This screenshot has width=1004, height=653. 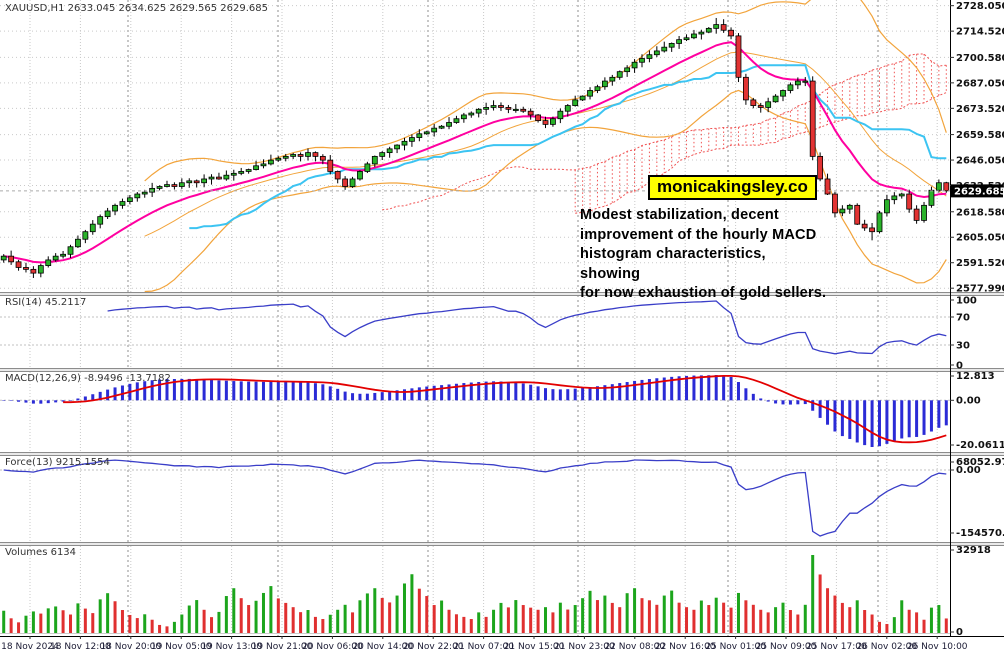 I want to click on force-tick-label: -154570.39, so click(x=980, y=533).